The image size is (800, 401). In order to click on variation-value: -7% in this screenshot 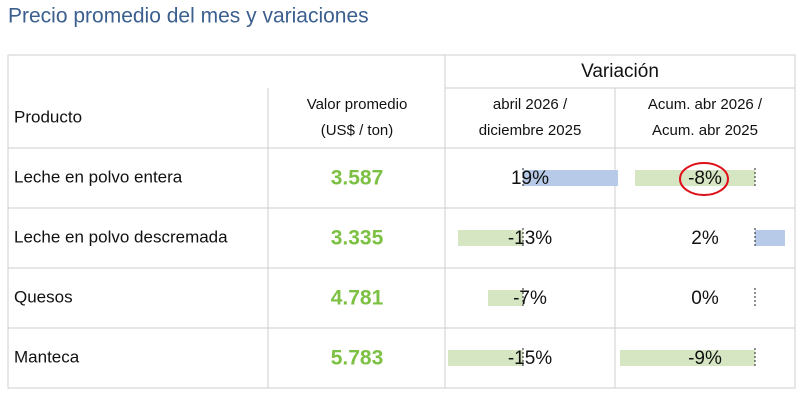, I will do `click(530, 298)`.